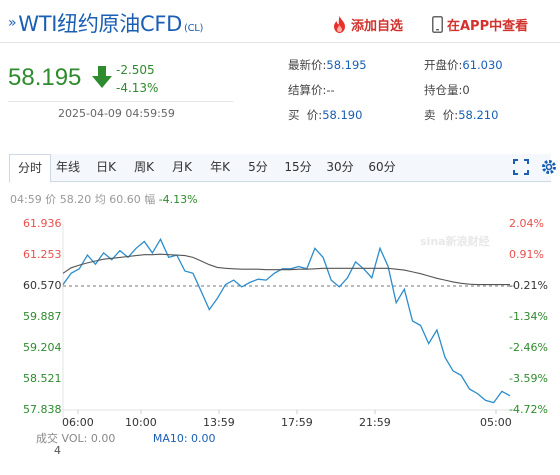 The width and height of the screenshot is (560, 475). Describe the element at coordinates (57, 450) in the screenshot. I see `volume-count: 4` at that location.